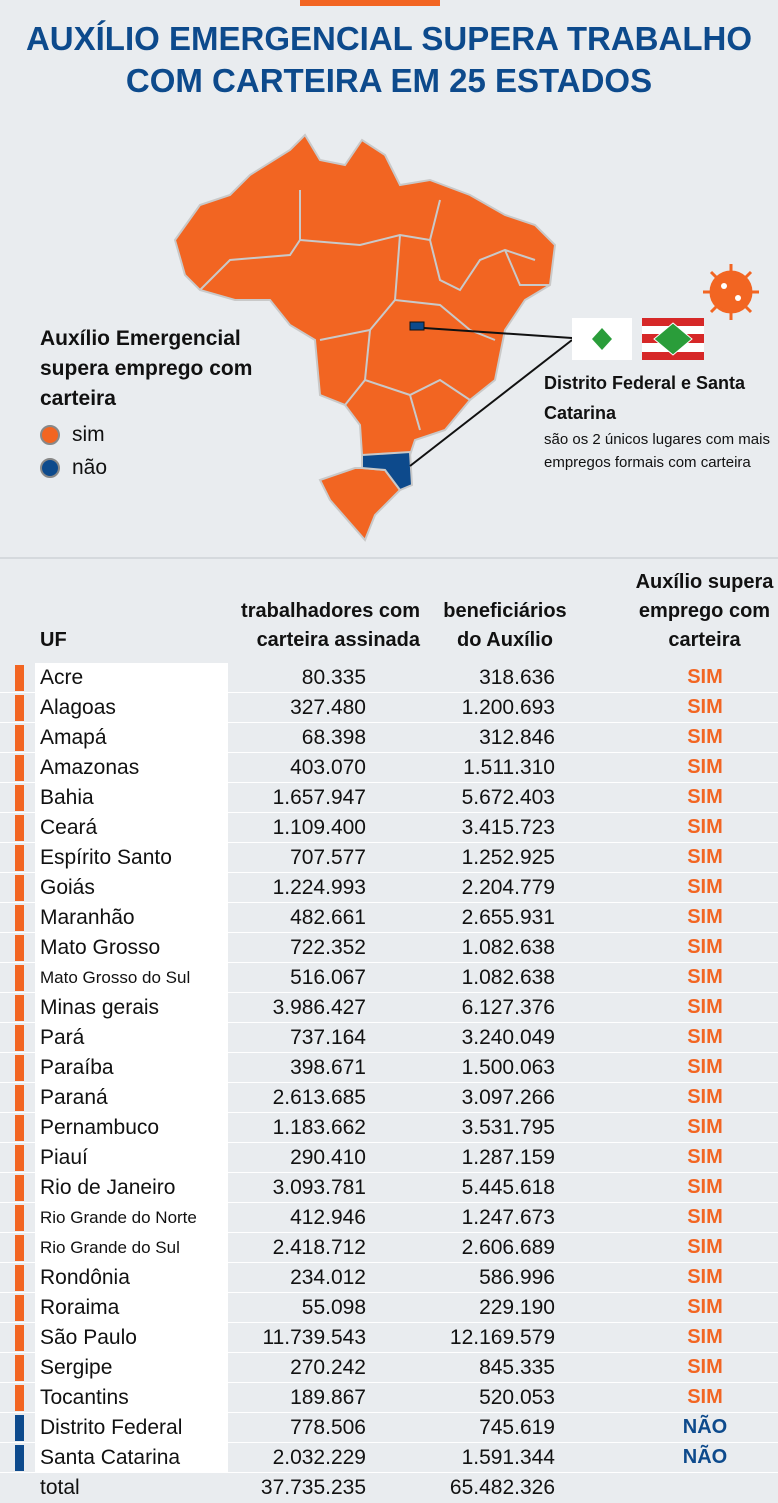  I want to click on beneficiaries-cell: 1.287.159, so click(508, 1157).